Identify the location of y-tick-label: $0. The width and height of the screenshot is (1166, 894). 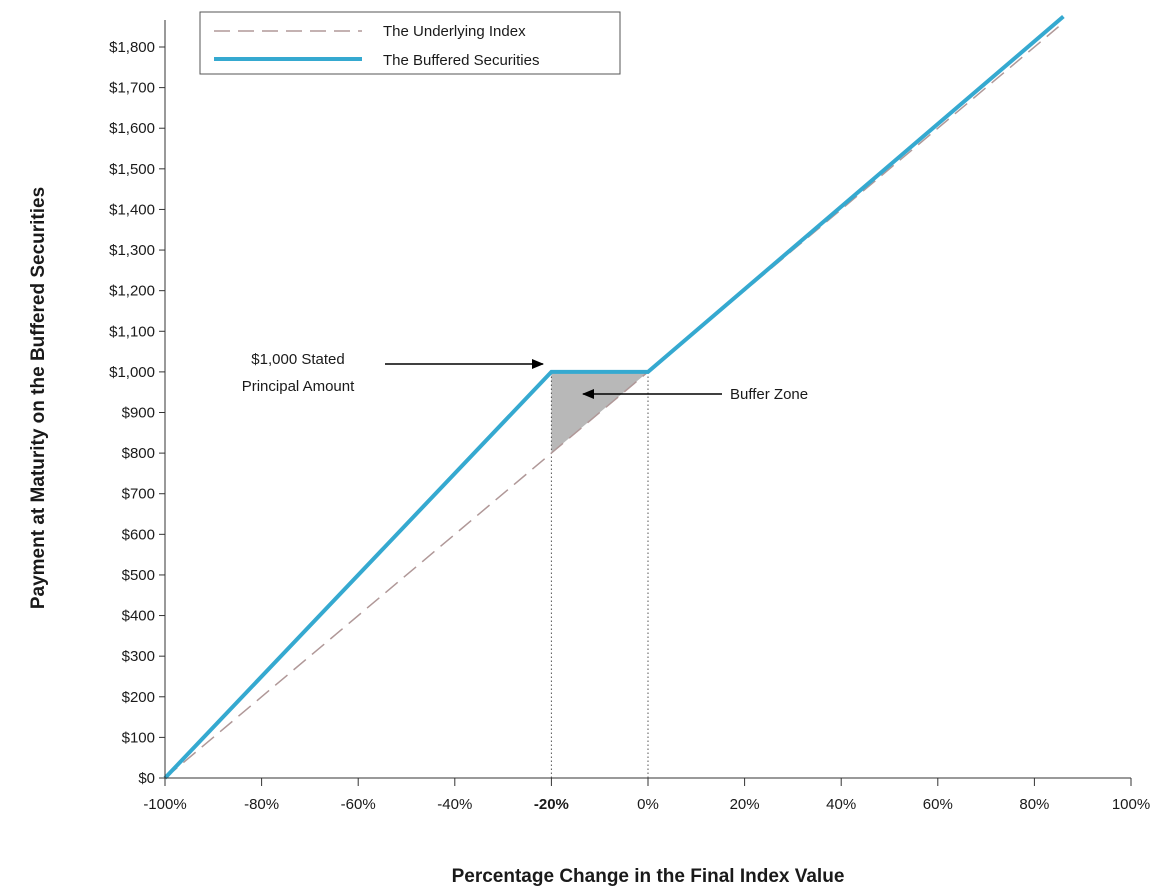
(146, 778).